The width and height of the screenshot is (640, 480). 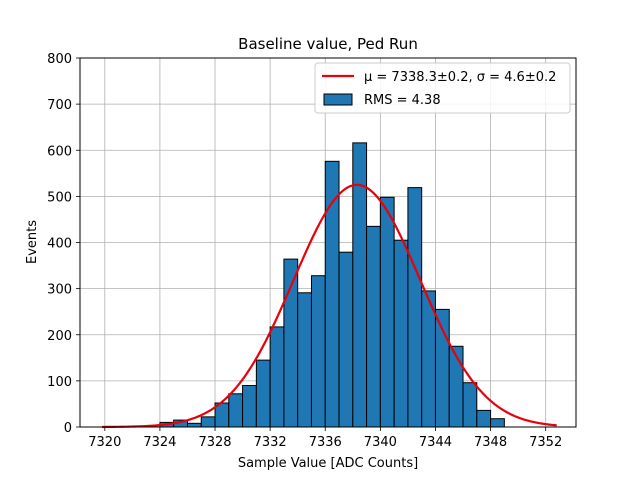 What do you see at coordinates (338, 99) in the screenshot?
I see `legend-histogram-swatch` at bounding box center [338, 99].